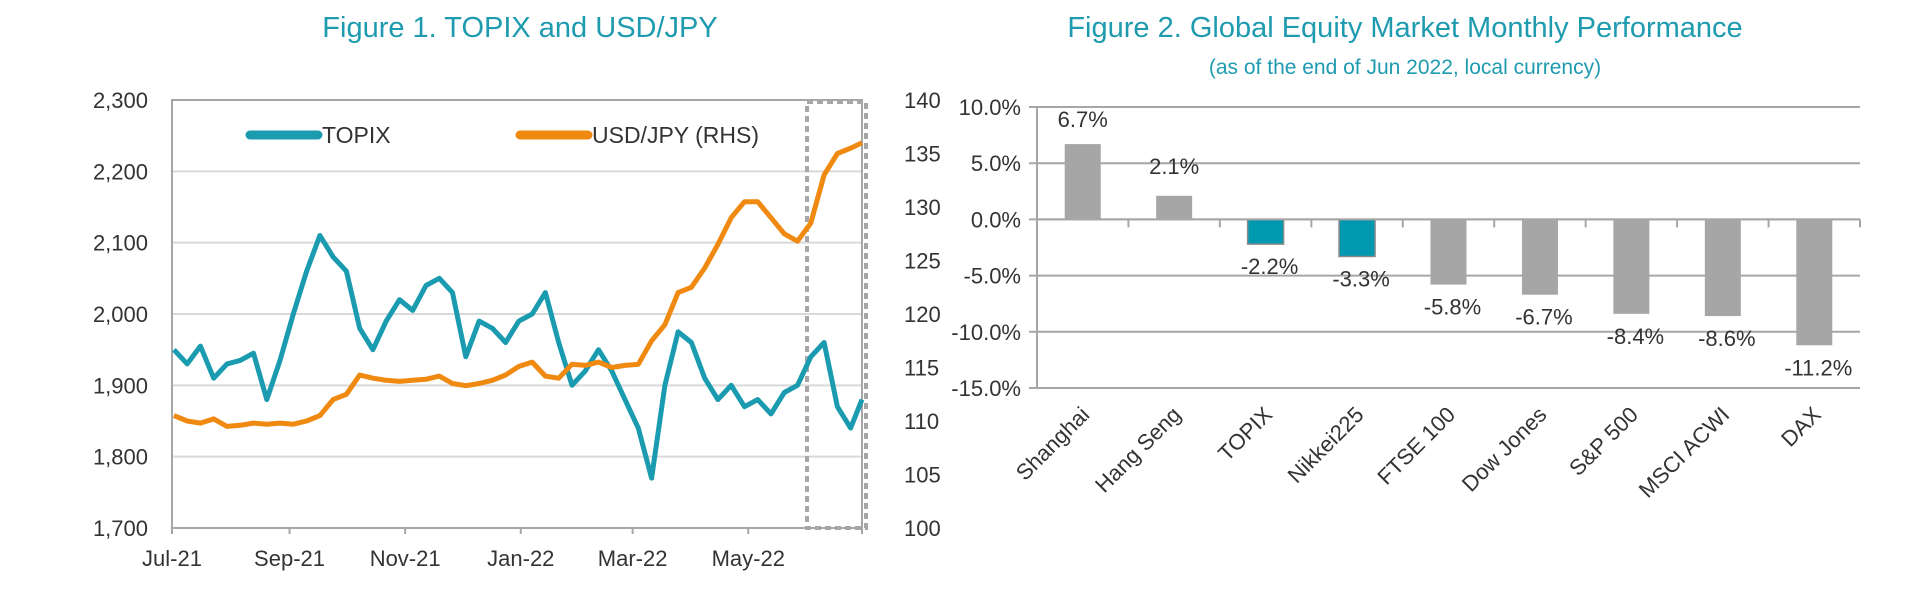 The height and width of the screenshot is (593, 1920). Describe the element at coordinates (1326, 445) in the screenshot. I see `x-axis-category-label: Nikkei225` at that location.